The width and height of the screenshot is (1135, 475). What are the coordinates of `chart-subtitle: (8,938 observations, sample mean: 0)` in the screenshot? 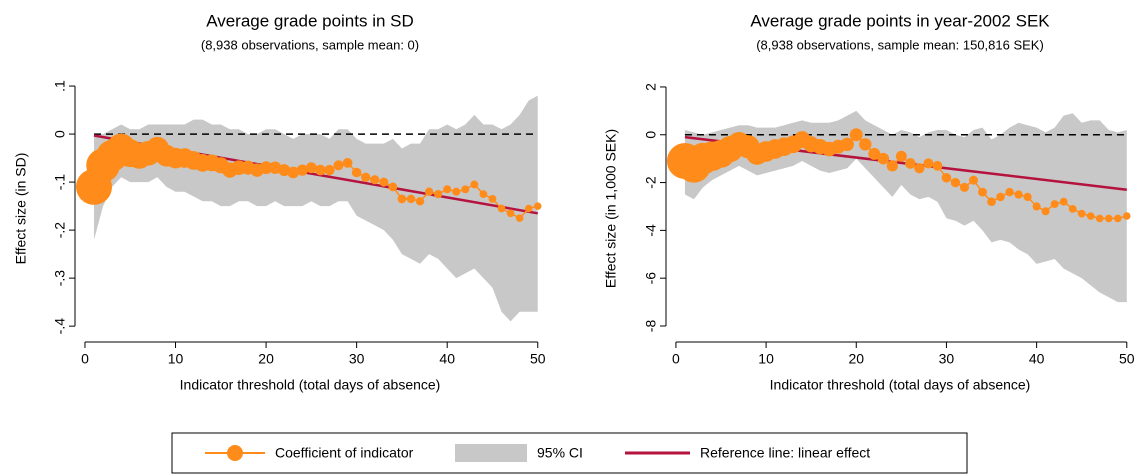 It's located at (310, 44).